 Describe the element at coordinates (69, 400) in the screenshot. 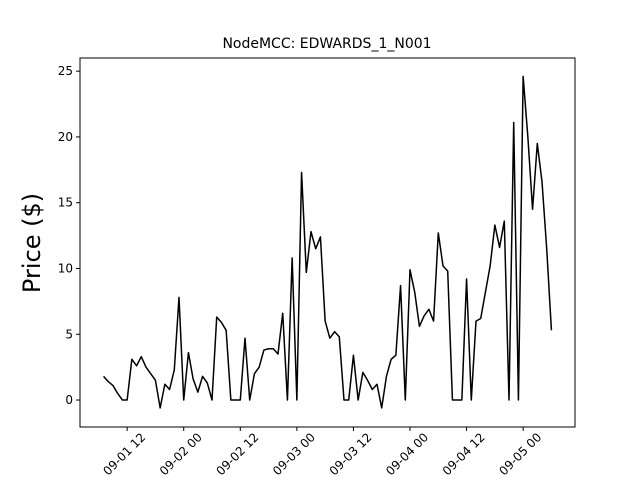

I see `y-tick-label: 0` at that location.